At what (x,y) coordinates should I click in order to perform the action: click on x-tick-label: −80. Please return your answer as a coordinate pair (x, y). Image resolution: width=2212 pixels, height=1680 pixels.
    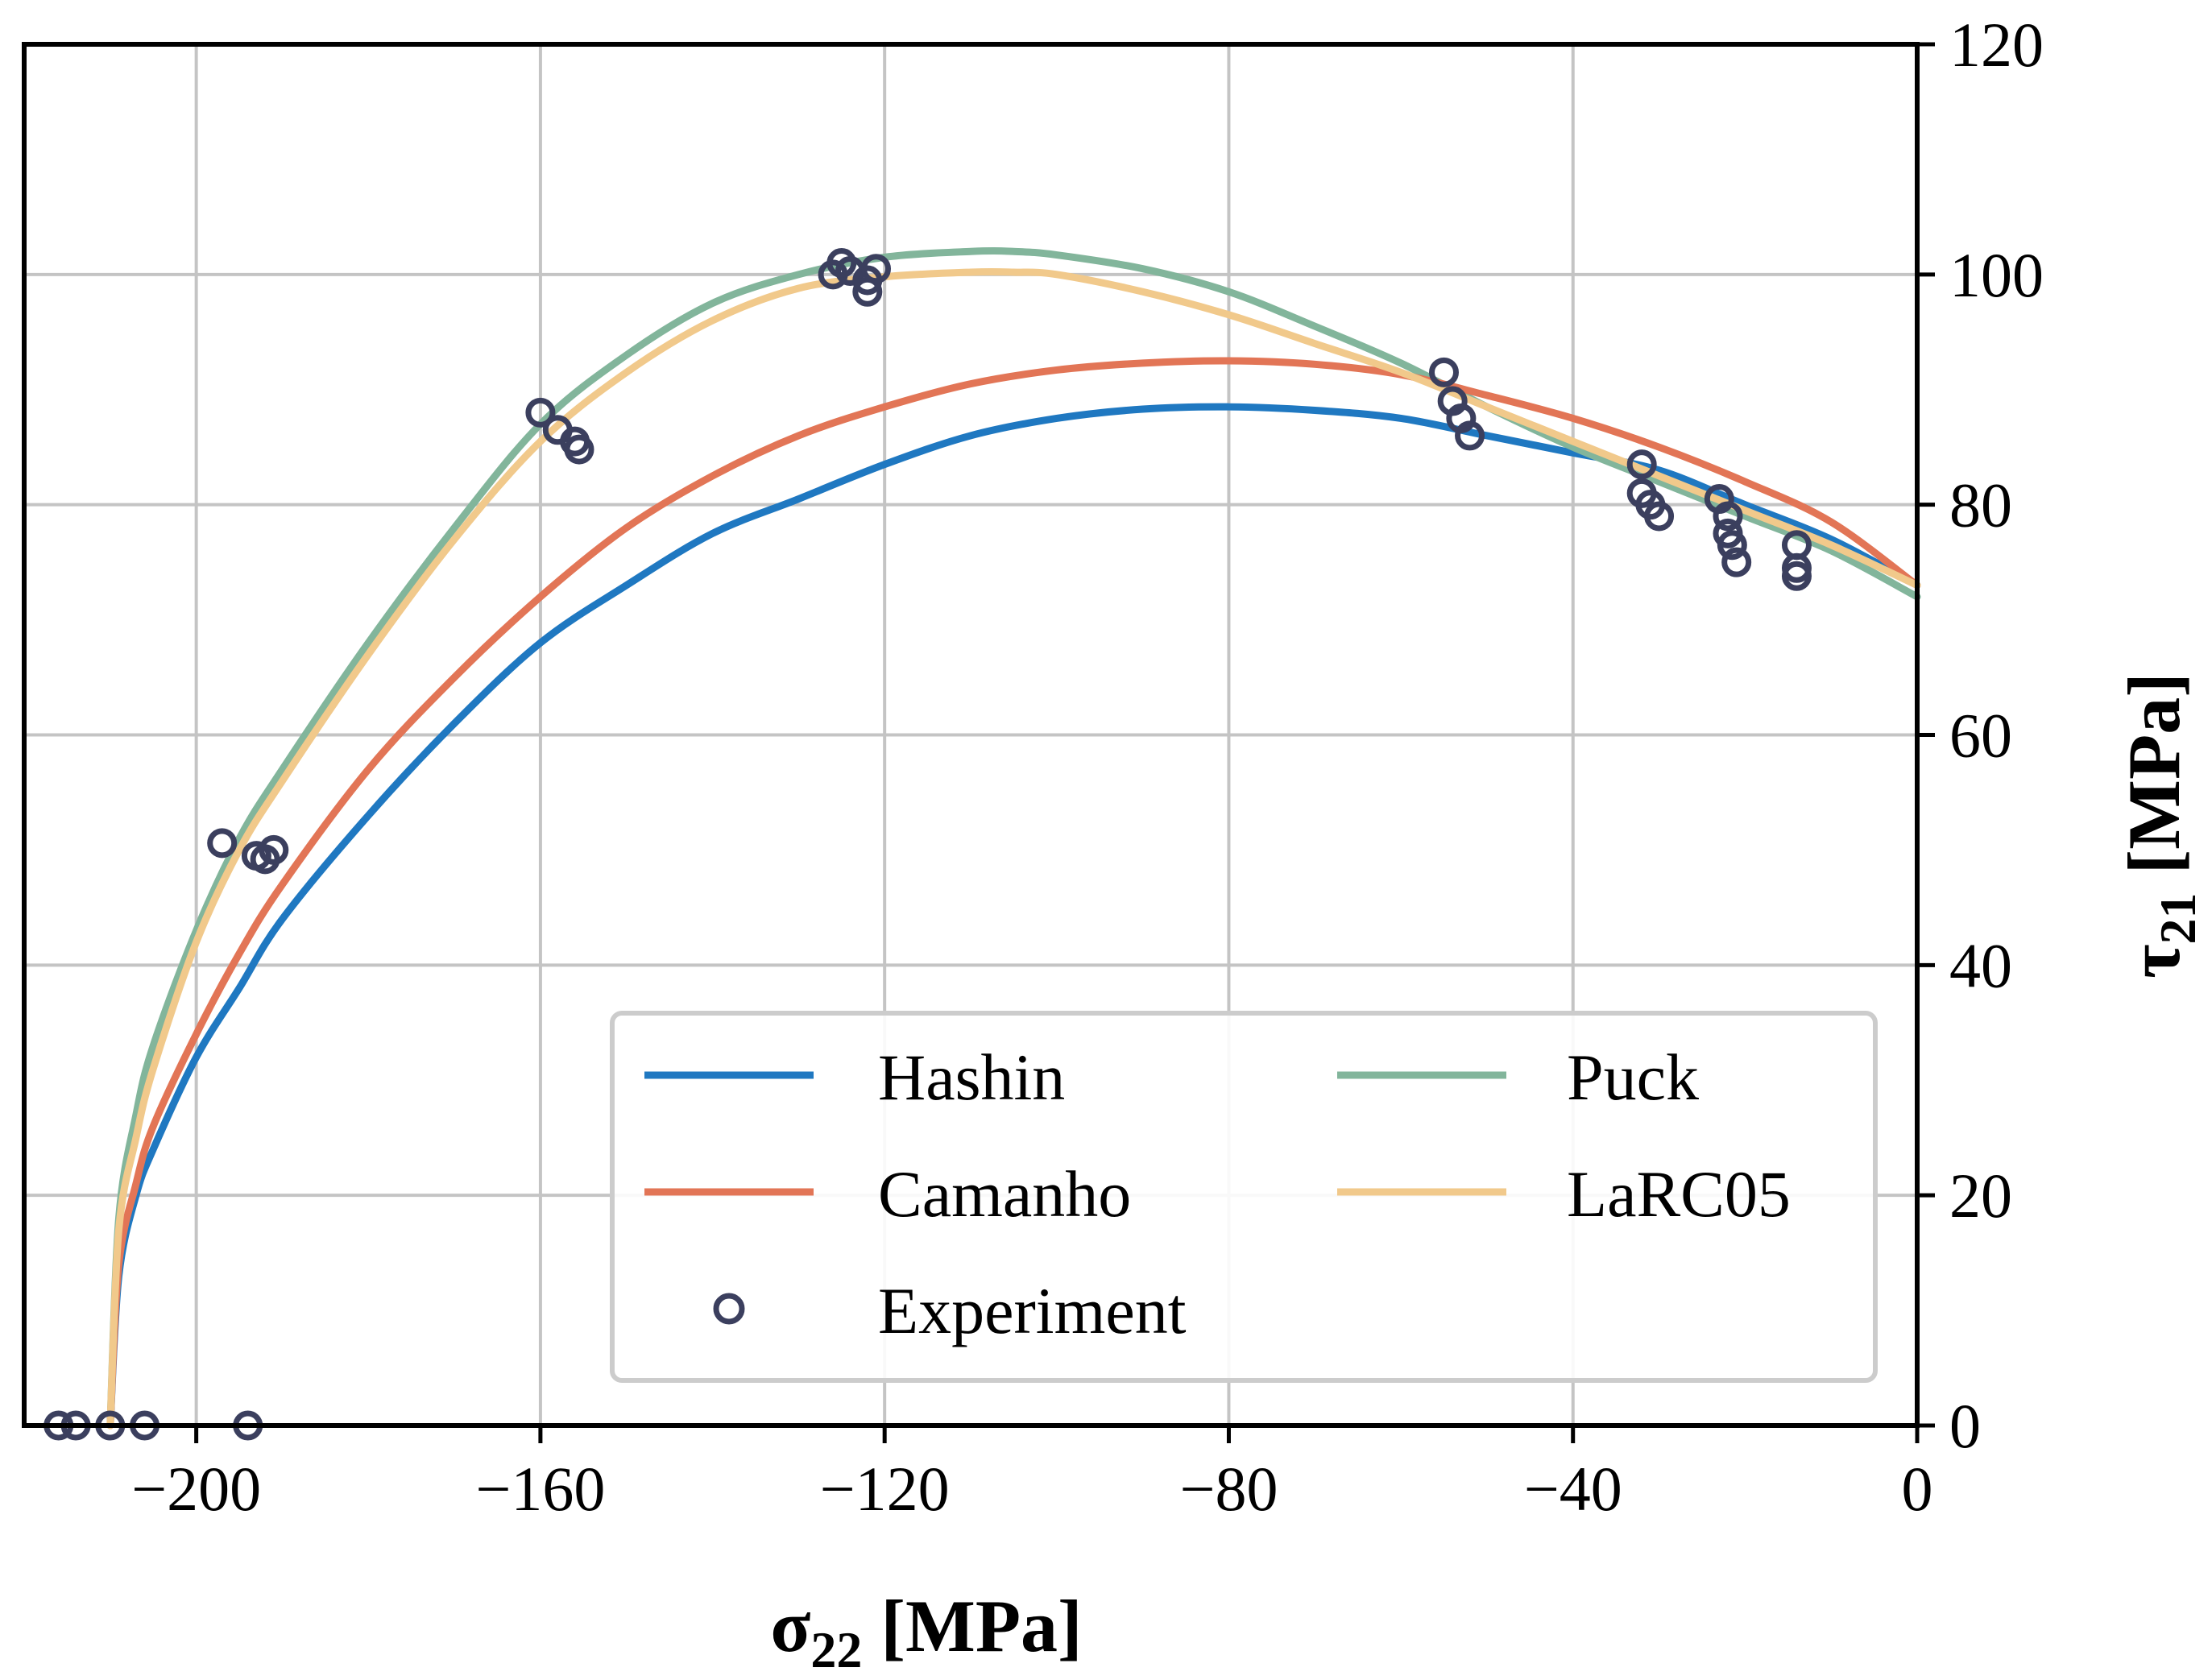
    Looking at the image, I should click on (1228, 1489).